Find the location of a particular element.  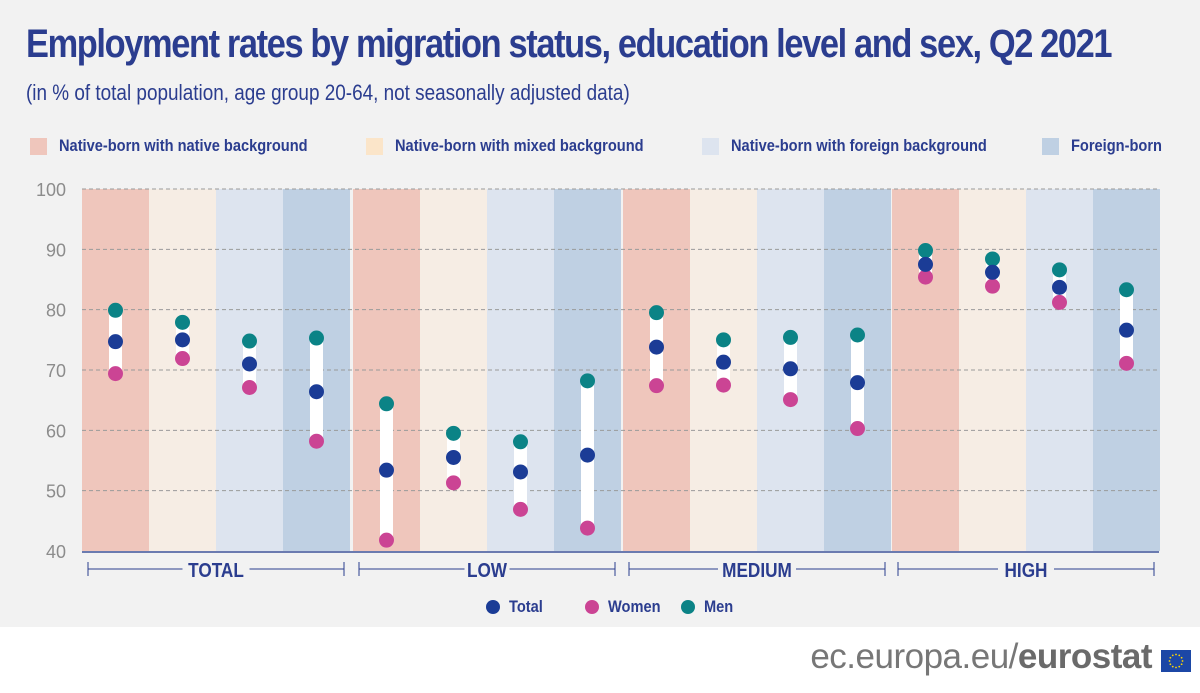

y-tick-label: 50 is located at coordinates (56, 492).